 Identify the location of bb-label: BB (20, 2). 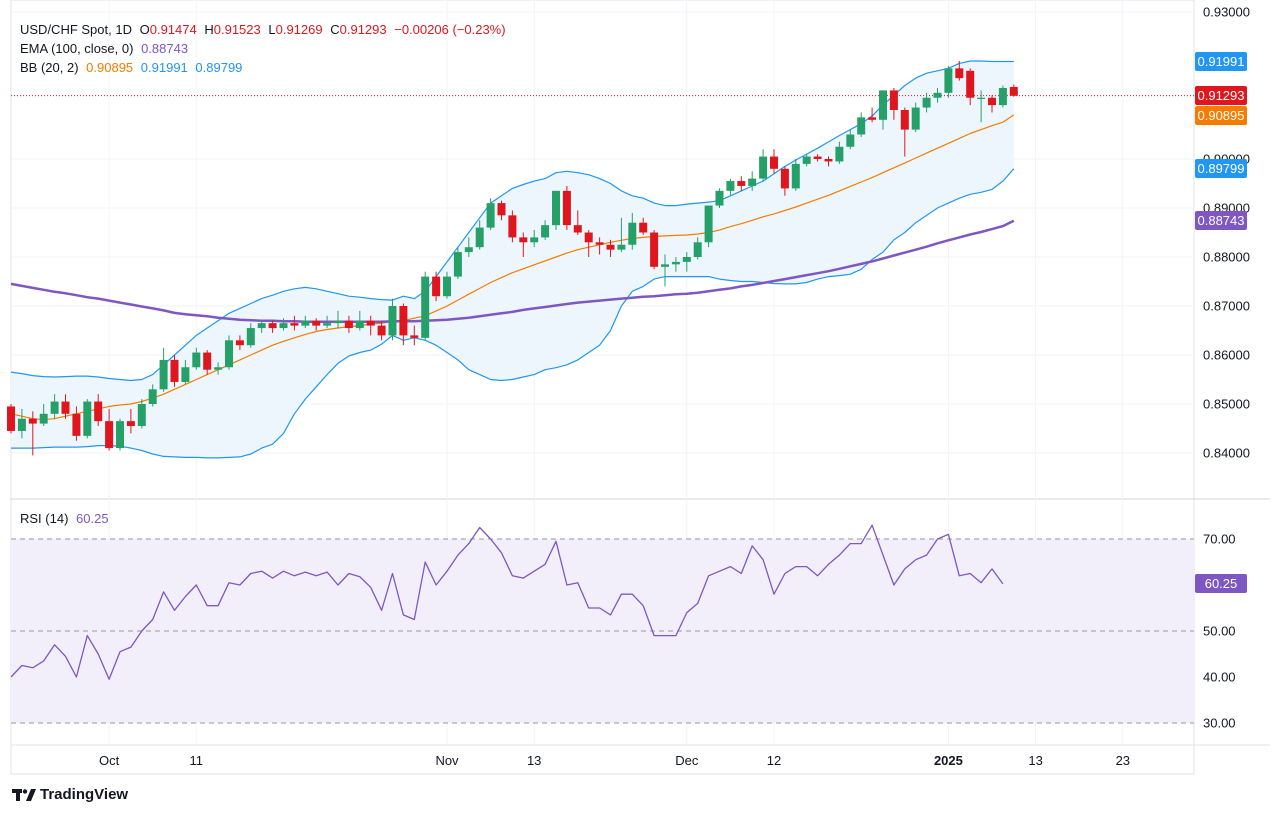
(49, 67).